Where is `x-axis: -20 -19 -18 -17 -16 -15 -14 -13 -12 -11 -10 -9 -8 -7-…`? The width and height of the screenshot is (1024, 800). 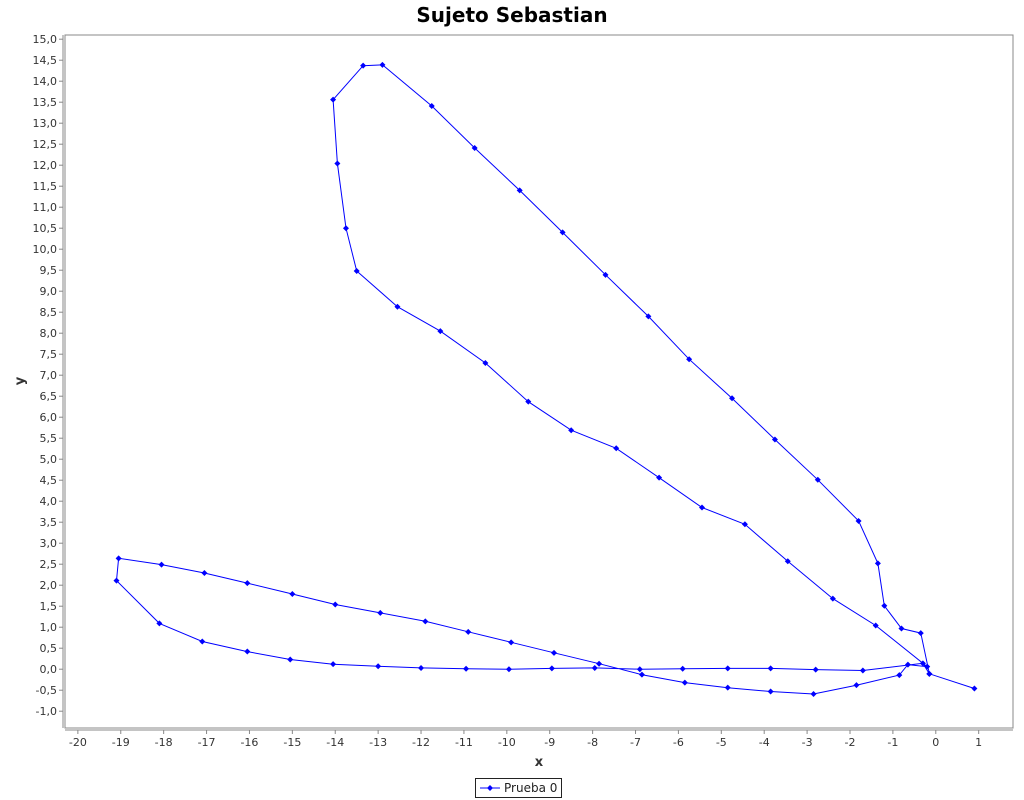
x-axis: -20 -19 -18 -17 -16 -15 -14 -13 -12 -11 -10 -9 -8 -7-… is located at coordinates (539, 739).